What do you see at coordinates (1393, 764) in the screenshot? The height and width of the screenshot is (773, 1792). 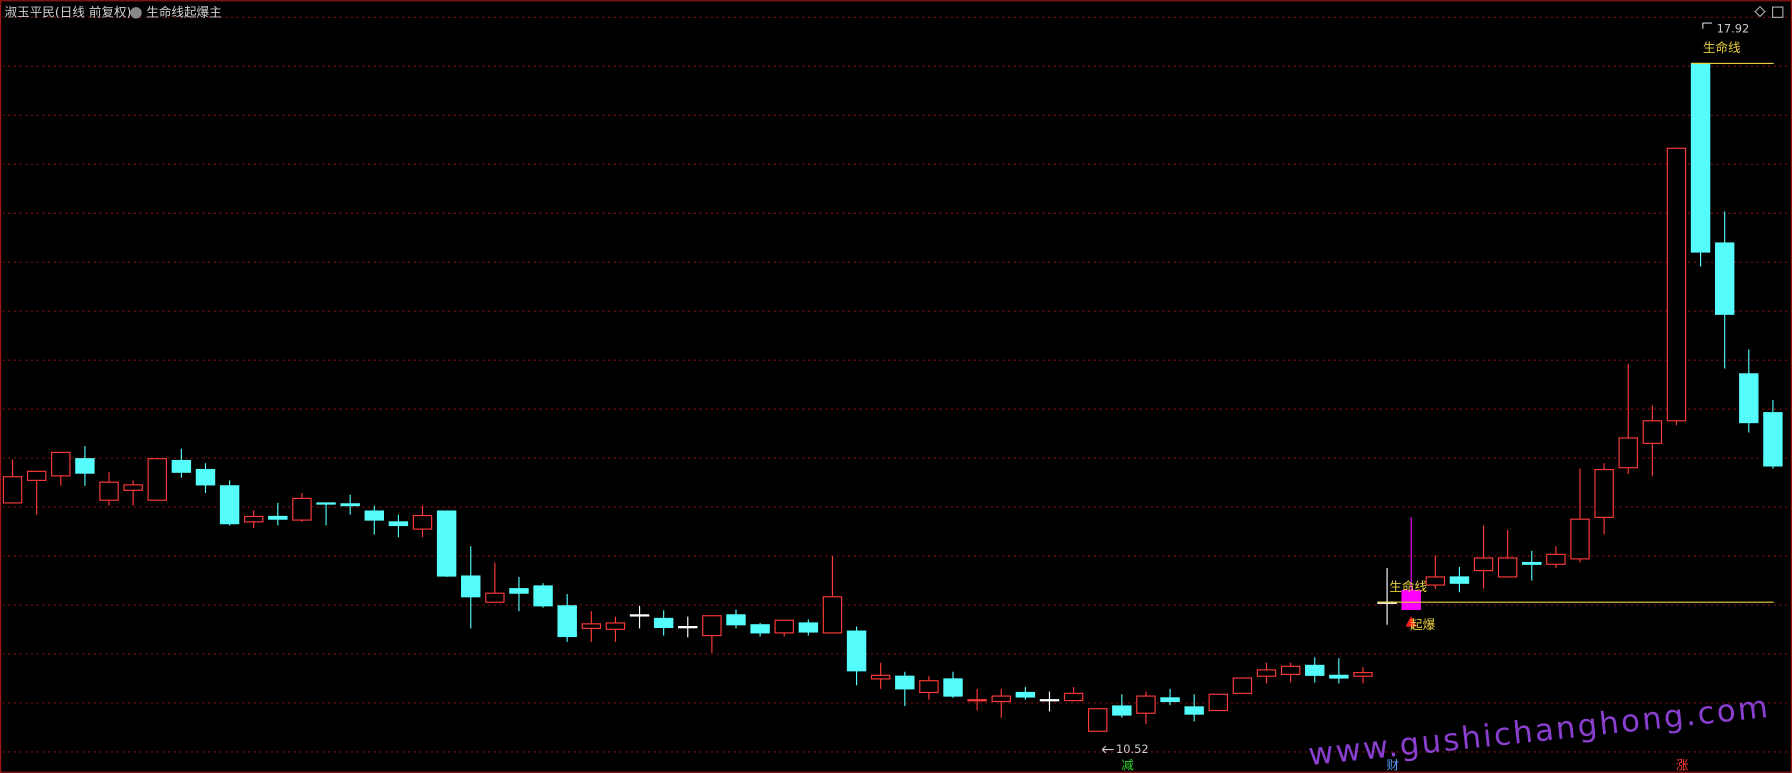 I see `bottom-marker: 财` at bounding box center [1393, 764].